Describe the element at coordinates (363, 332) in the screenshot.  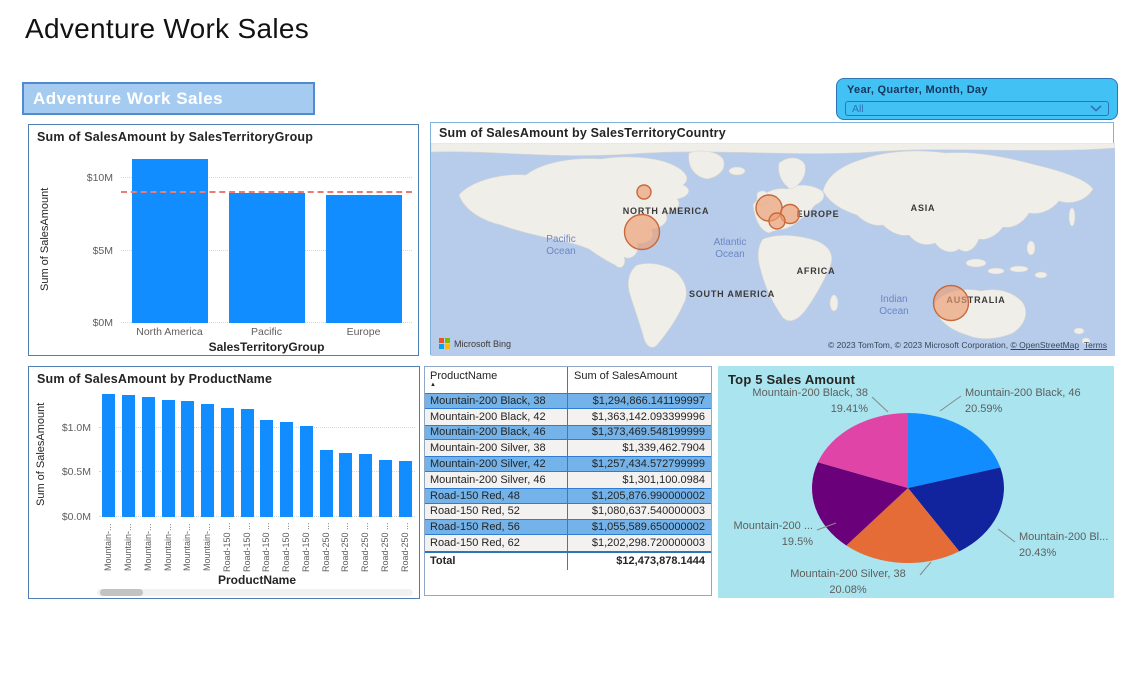
I see `x-tick-label: Europe` at that location.